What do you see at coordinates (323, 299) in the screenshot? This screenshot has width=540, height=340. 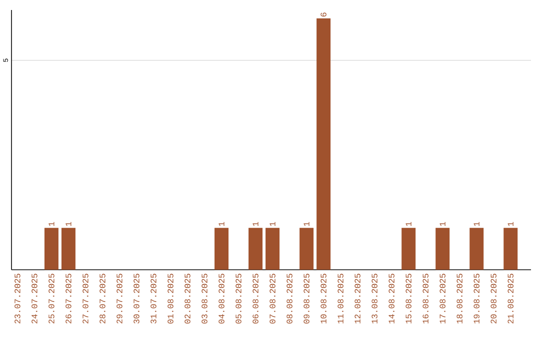 I see `x-tick-label: 10.08.2025` at bounding box center [323, 299].